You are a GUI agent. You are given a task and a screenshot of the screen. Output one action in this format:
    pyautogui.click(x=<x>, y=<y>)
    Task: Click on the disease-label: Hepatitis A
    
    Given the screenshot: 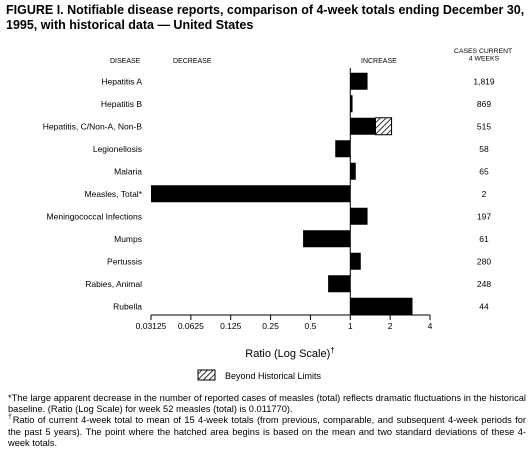 What is the action you would take?
    pyautogui.click(x=121, y=81)
    